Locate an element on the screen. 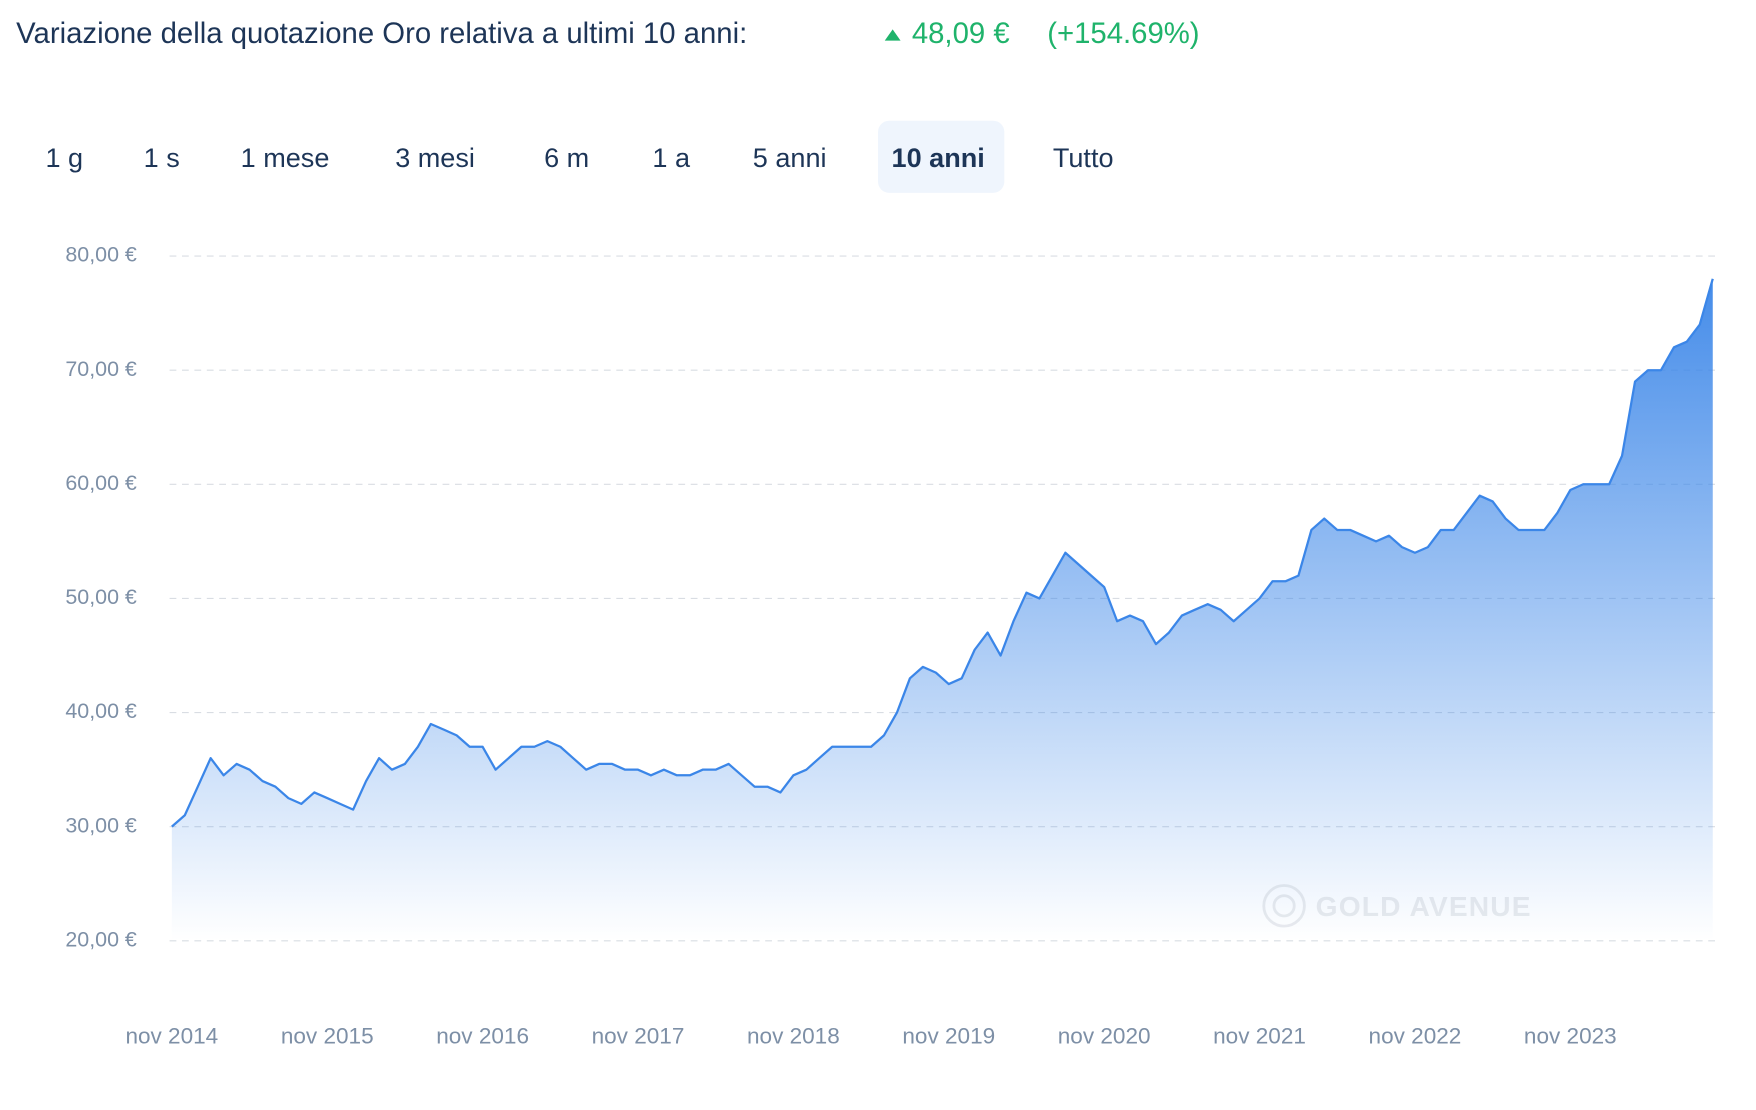 The width and height of the screenshot is (1756, 1110). tab: 6 m is located at coordinates (566, 157).